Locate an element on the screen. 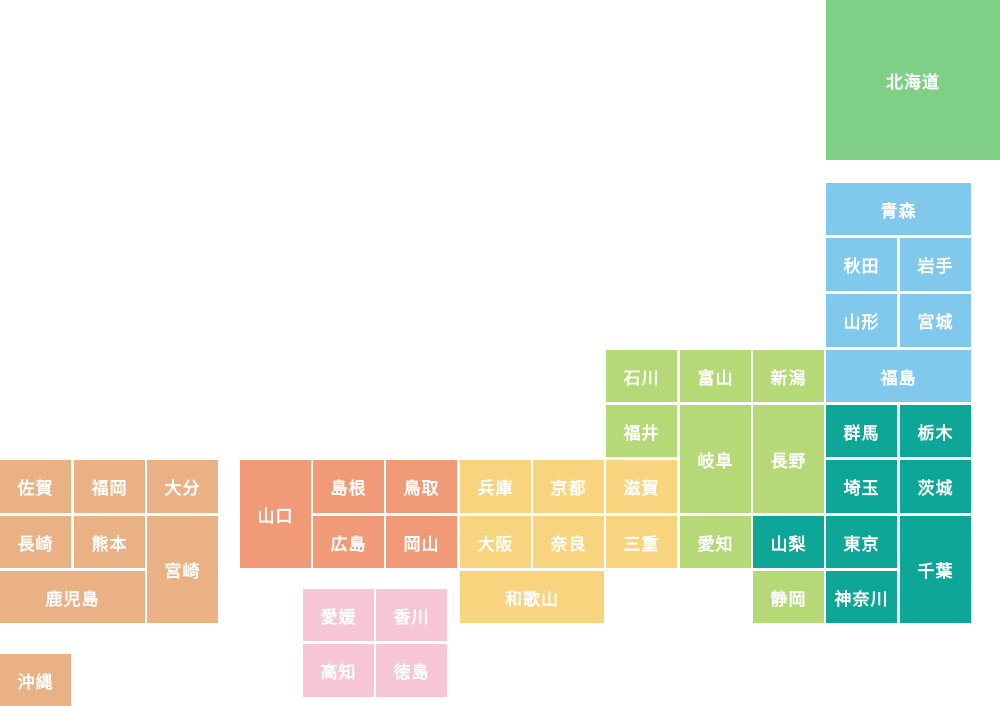 The image size is (1000, 706). prefecture-label: 静岡 is located at coordinates (788, 599).